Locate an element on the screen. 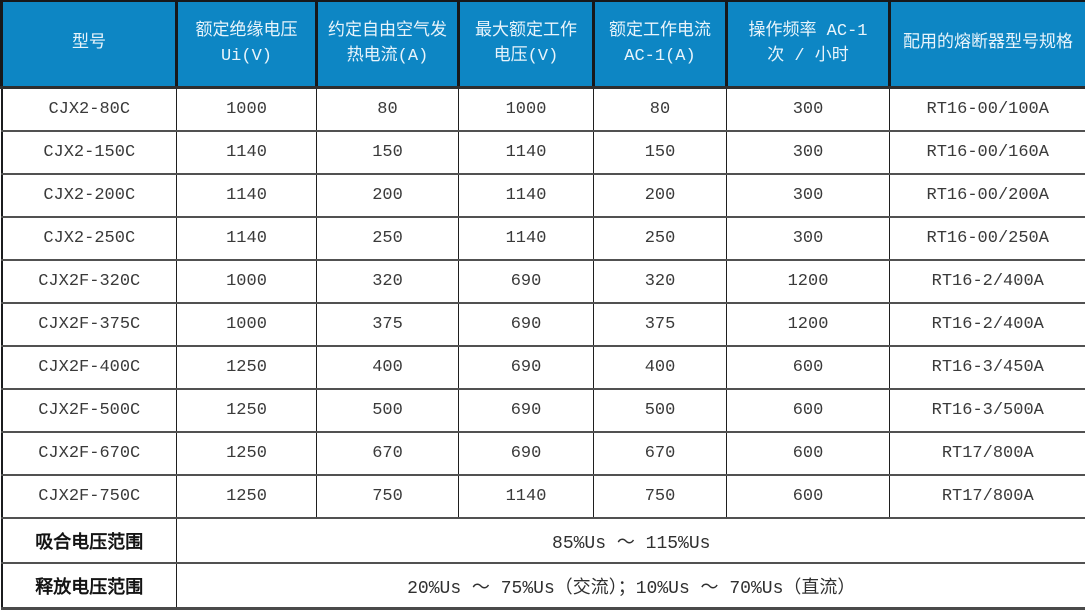 The height and width of the screenshot is (612, 1085). model-cell: CJX2-200C is located at coordinates (89, 195).